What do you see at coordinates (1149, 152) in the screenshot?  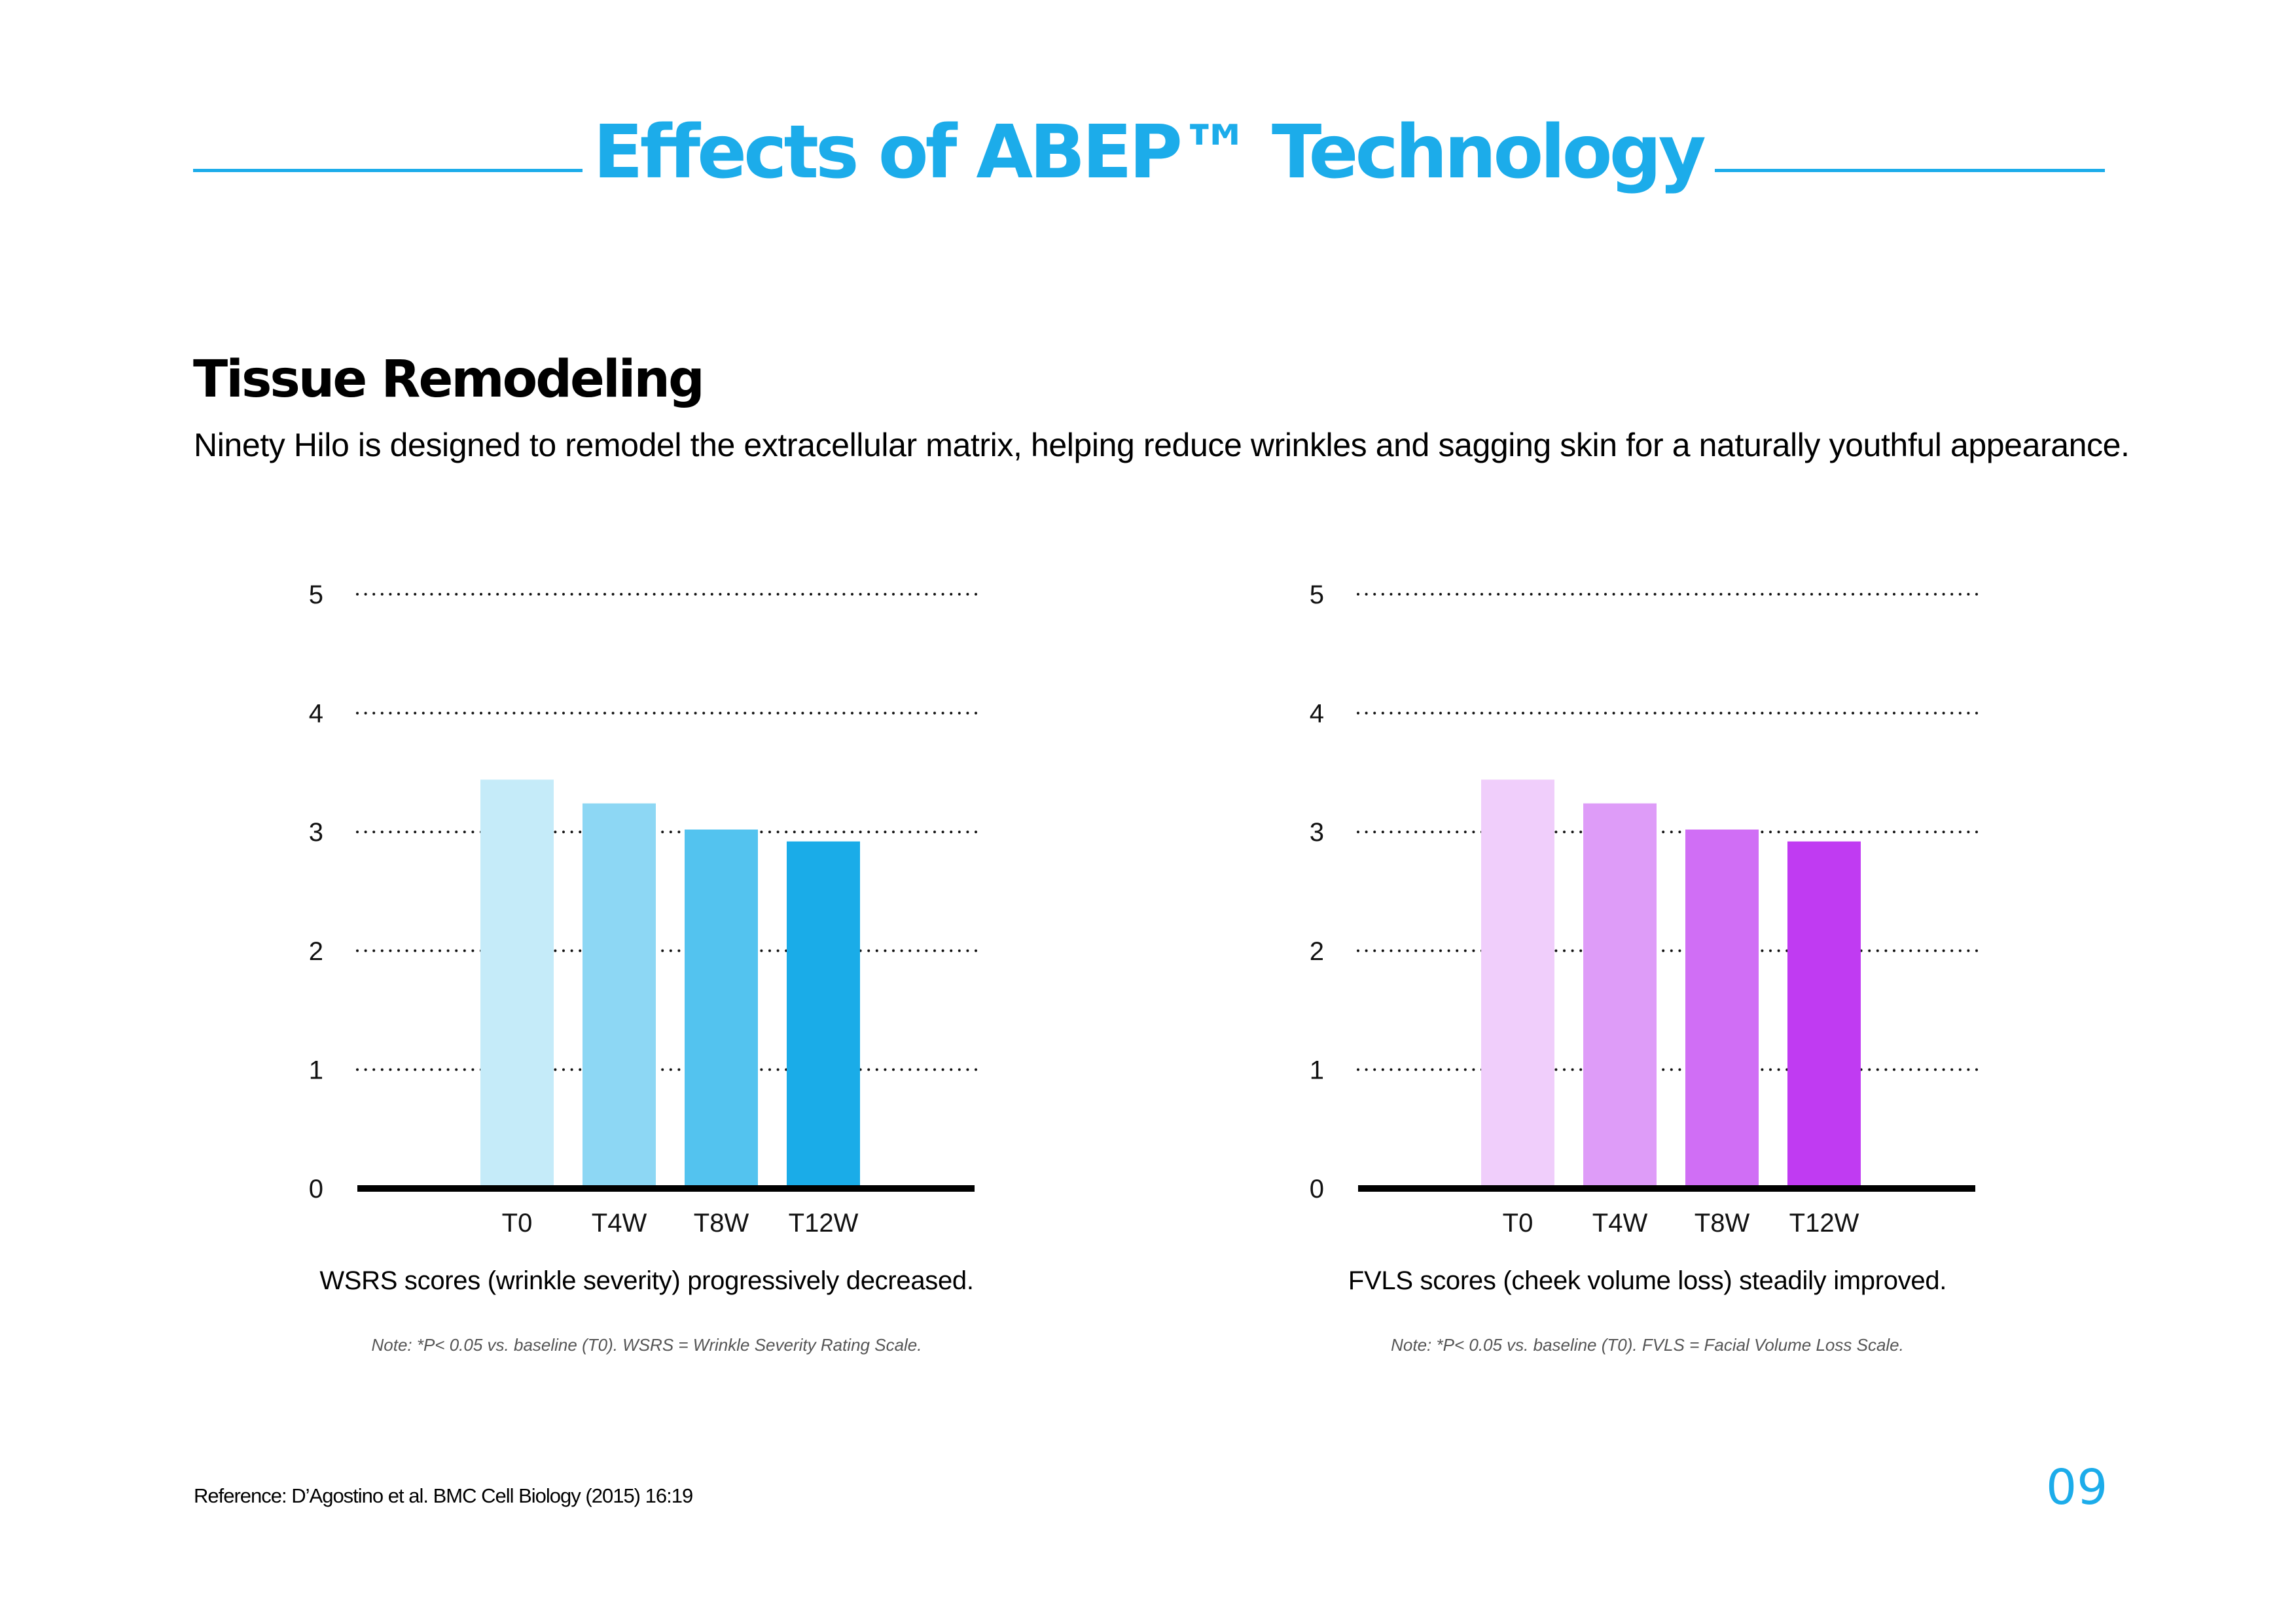 I see `page-title: Effects of ABEP™ Technology` at bounding box center [1149, 152].